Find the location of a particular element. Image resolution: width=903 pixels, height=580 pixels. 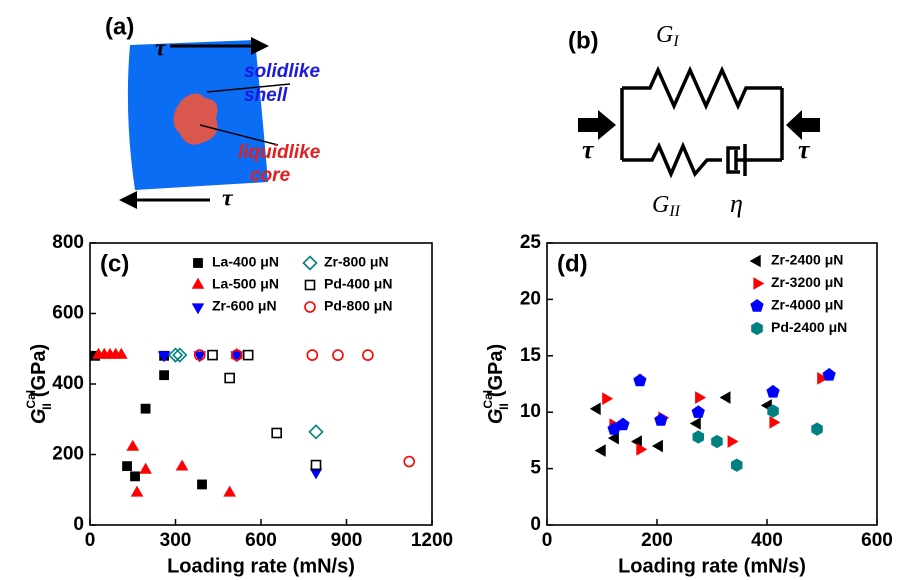

legend-label: Zr-800 μN is located at coordinates (356, 262).